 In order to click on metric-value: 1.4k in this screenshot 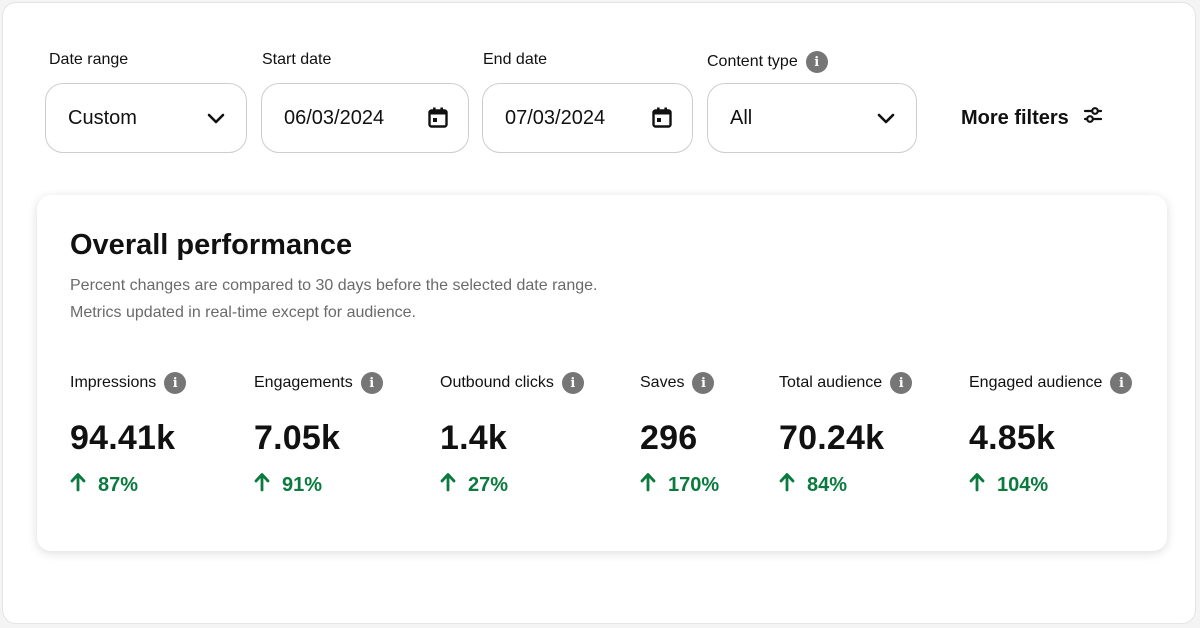, I will do `click(473, 438)`.